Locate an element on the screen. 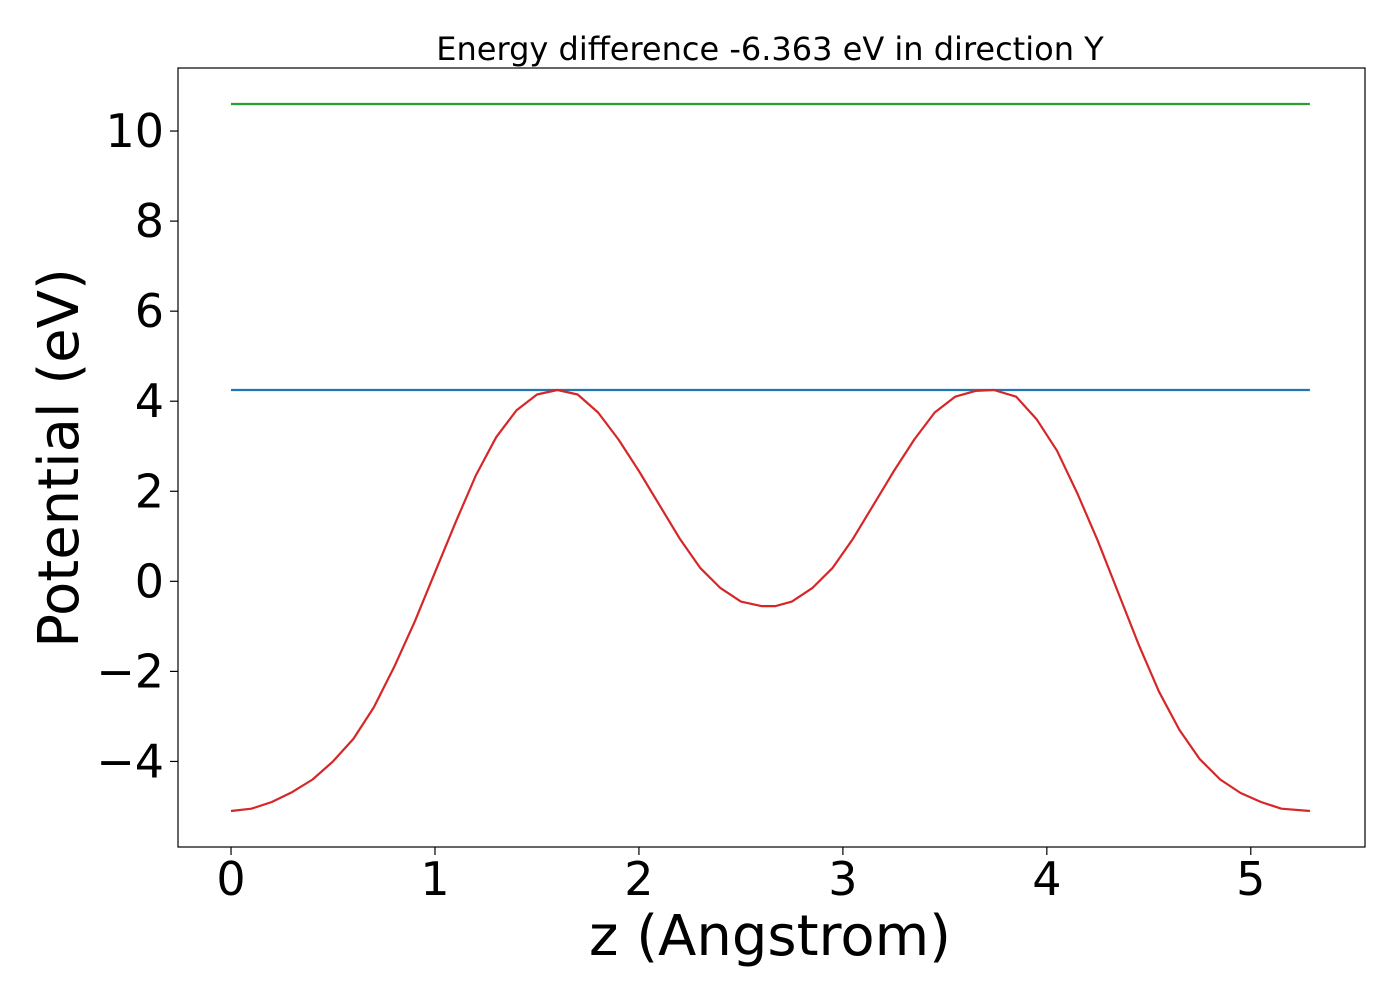  x-tick-label: 5 is located at coordinates (1250, 879).